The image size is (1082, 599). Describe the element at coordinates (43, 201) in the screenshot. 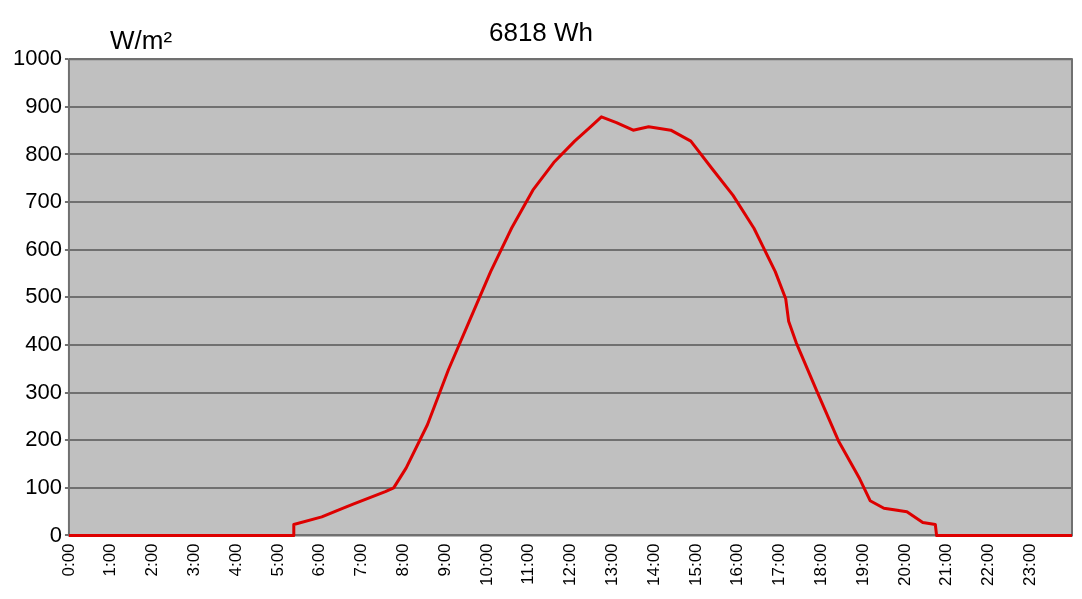

I see `y-tick-label: 700` at that location.